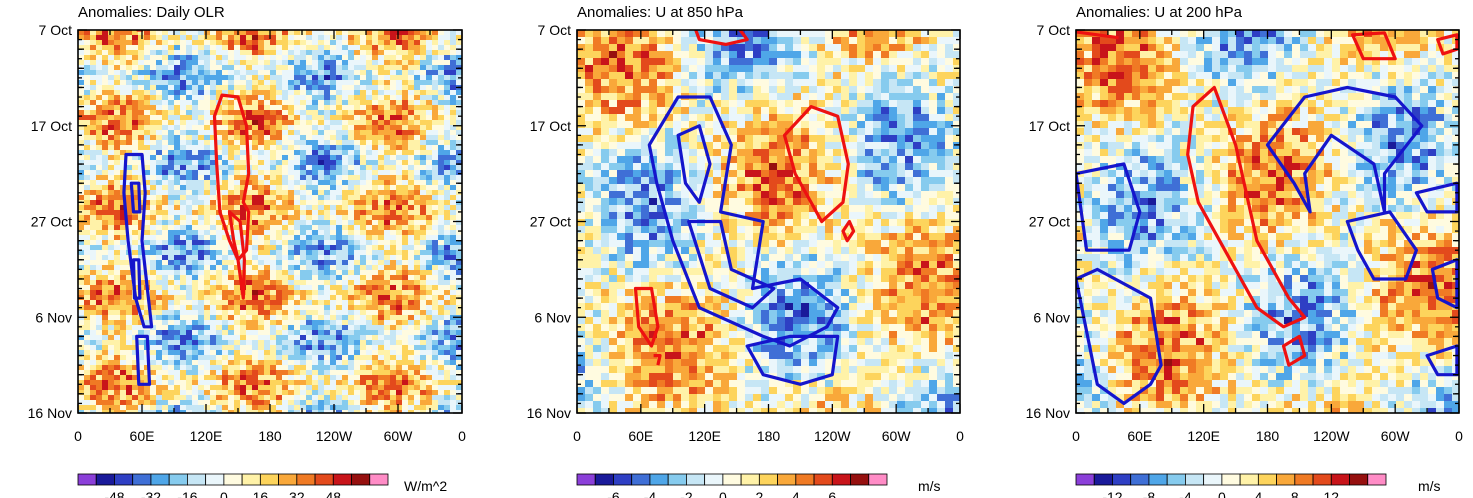 The width and height of the screenshot is (1473, 498). What do you see at coordinates (151, 12) in the screenshot?
I see `panel-title-olr: Anomalies: Daily OLR` at bounding box center [151, 12].